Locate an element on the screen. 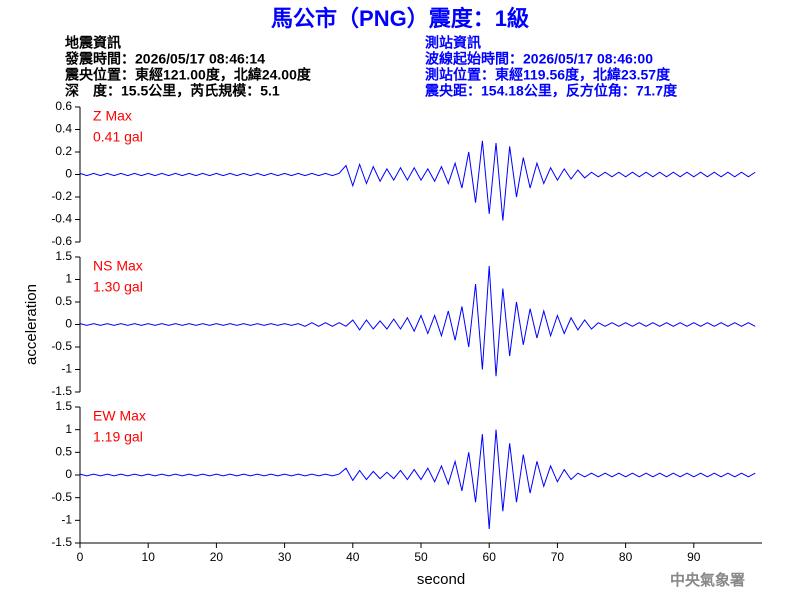 This screenshot has width=800, height=600. y-tick-label: -0.4 is located at coordinates (61, 219).